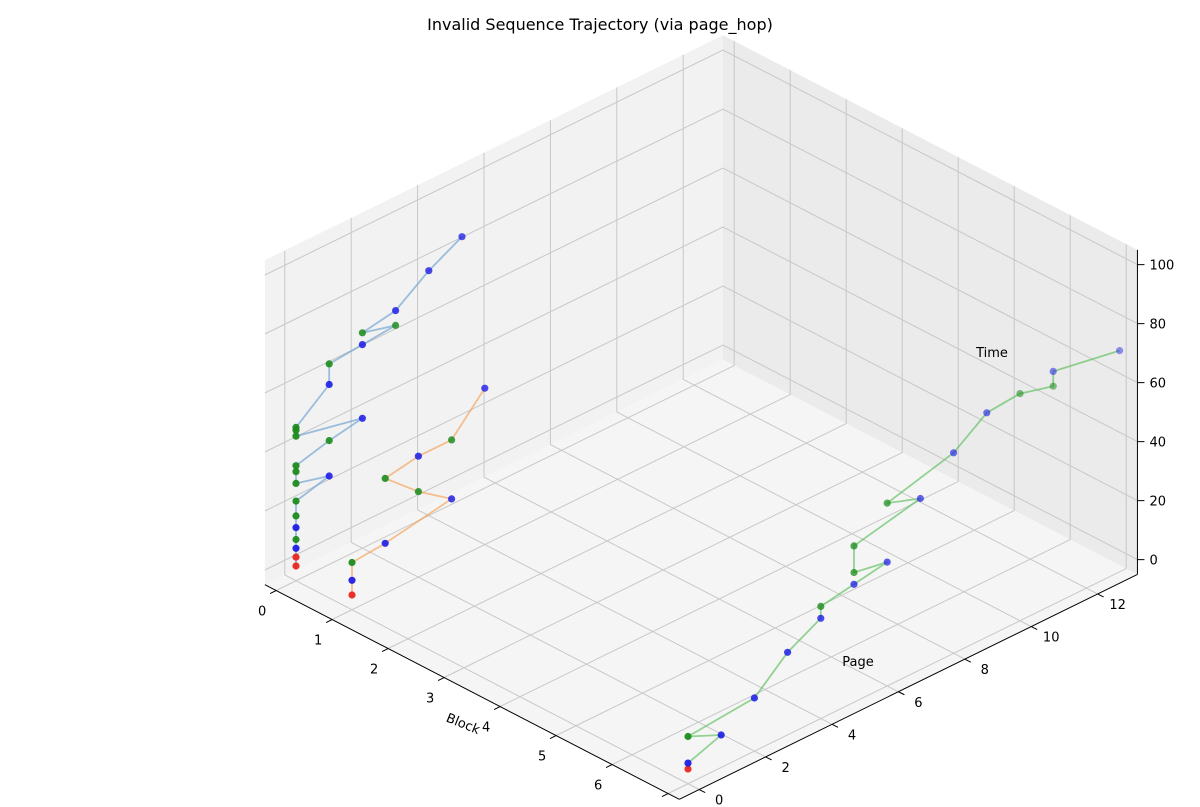  Describe the element at coordinates (318, 641) in the screenshot. I see `x-tick-label: 1` at that location.